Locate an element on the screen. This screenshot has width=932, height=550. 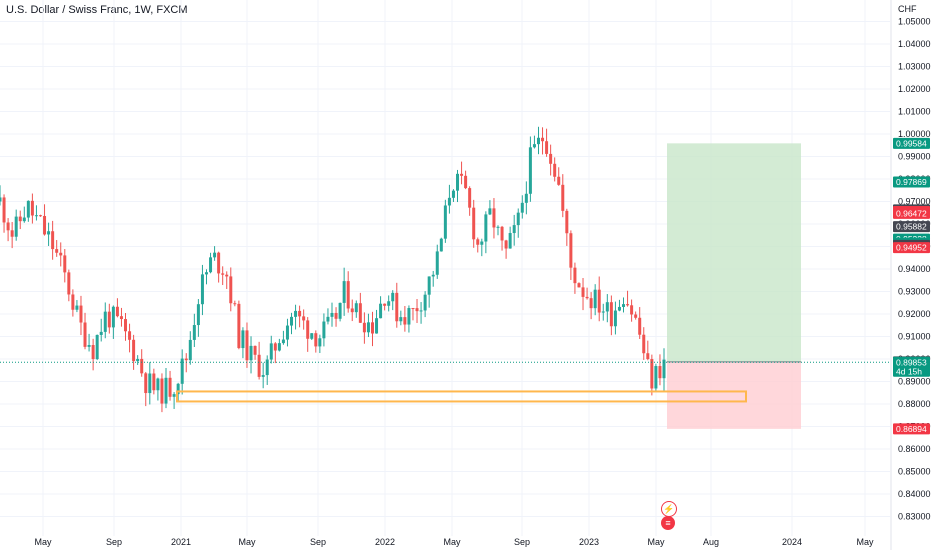
flag-icon: ≡ is located at coordinates (668, 523).